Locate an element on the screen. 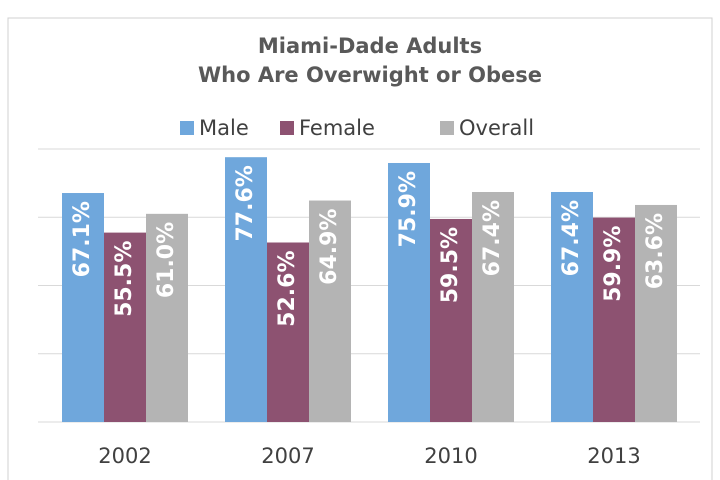 The image size is (720, 480). legend-label: Male is located at coordinates (224, 128).